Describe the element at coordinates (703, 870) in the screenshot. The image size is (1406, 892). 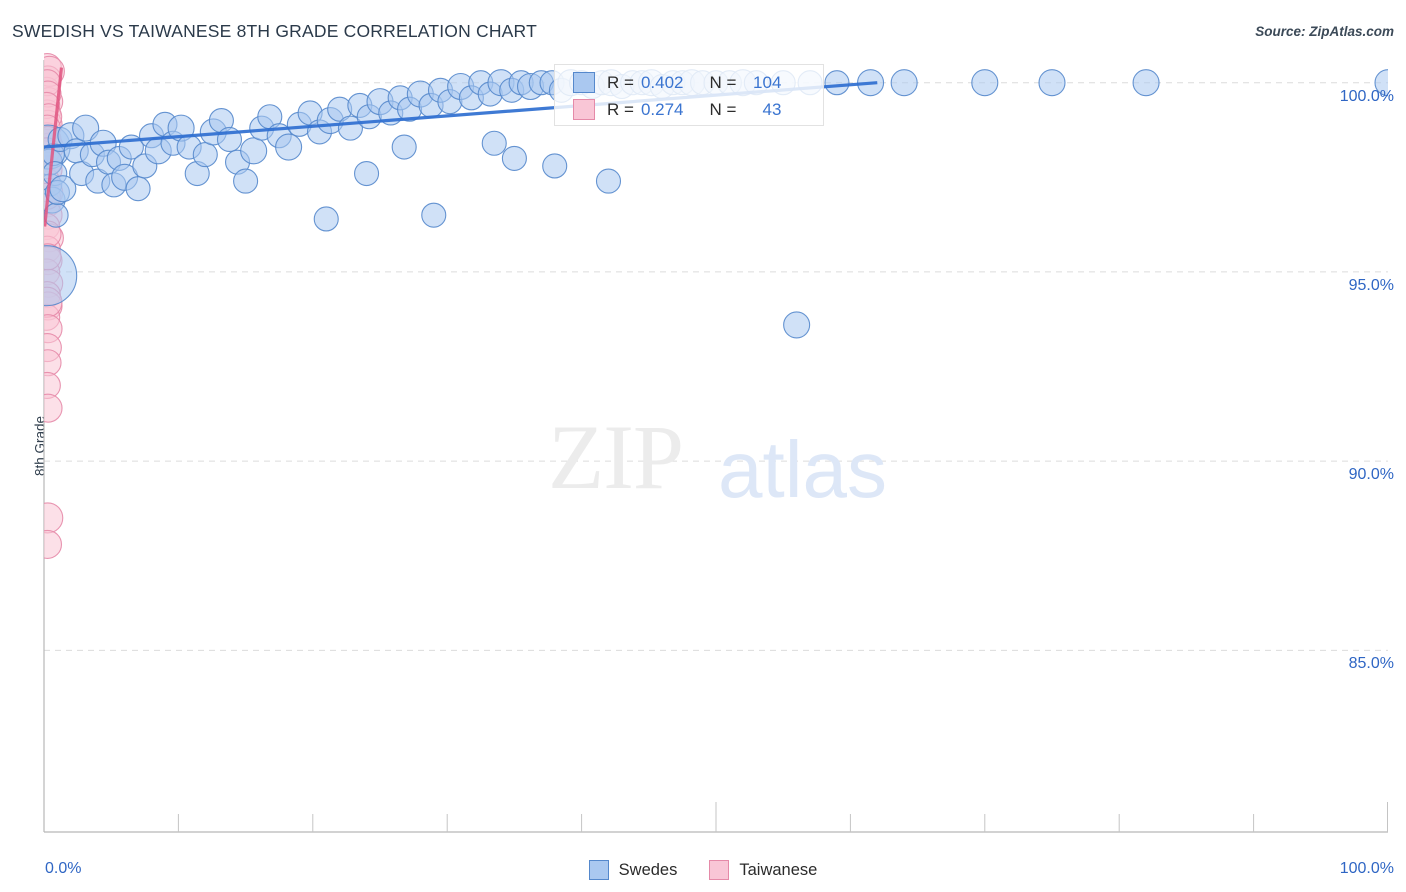
I see `chart-legend: Swedes Taiwanese` at that location.